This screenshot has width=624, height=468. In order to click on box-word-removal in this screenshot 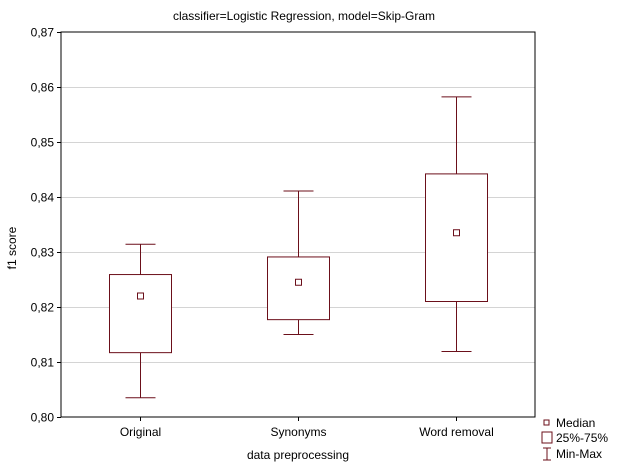, I will do `click(456, 224)`.